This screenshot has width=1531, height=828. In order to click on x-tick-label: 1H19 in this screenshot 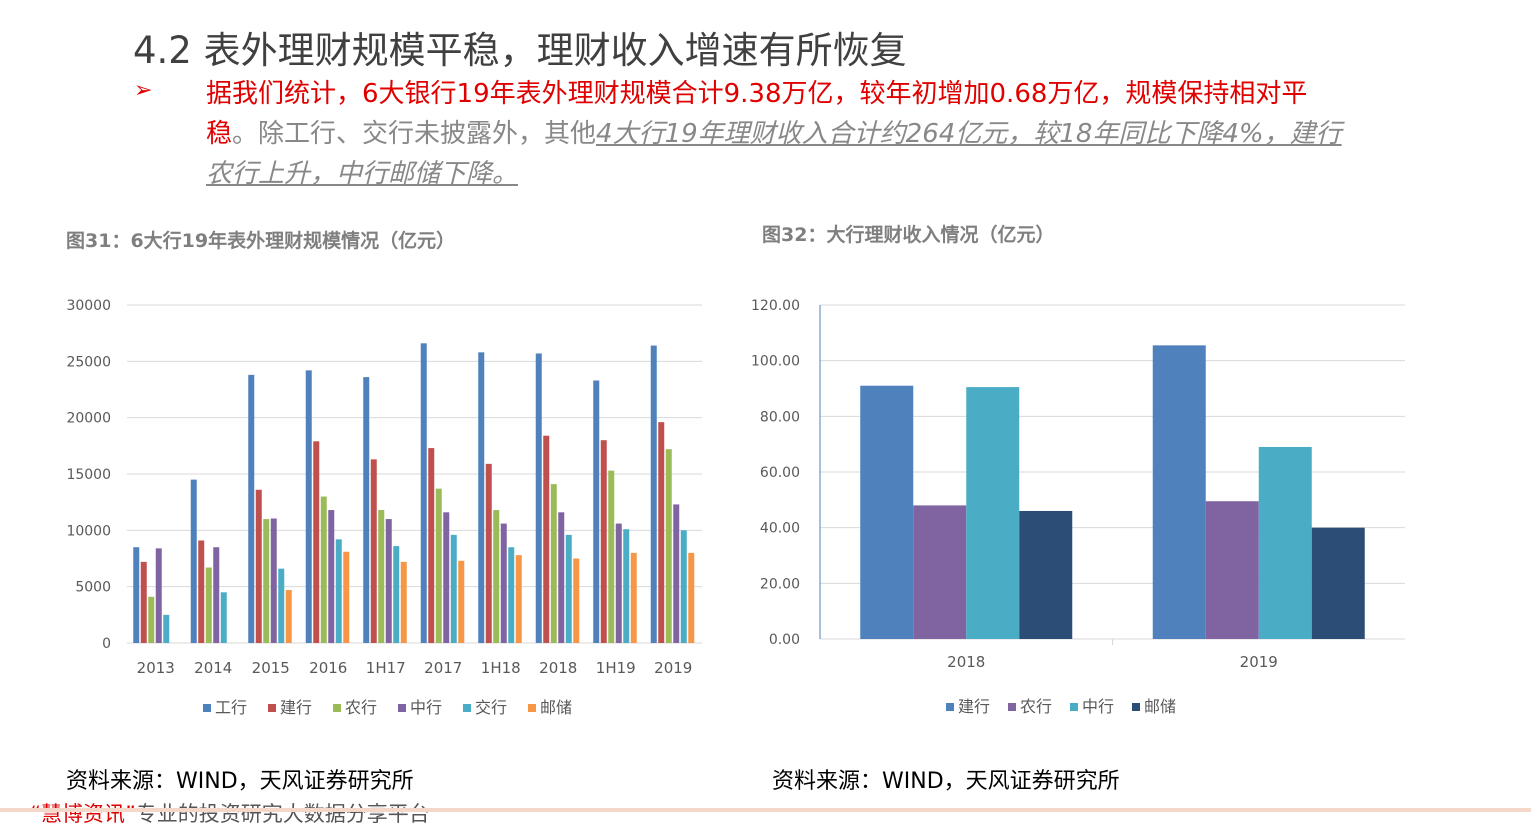, I will do `click(616, 668)`.